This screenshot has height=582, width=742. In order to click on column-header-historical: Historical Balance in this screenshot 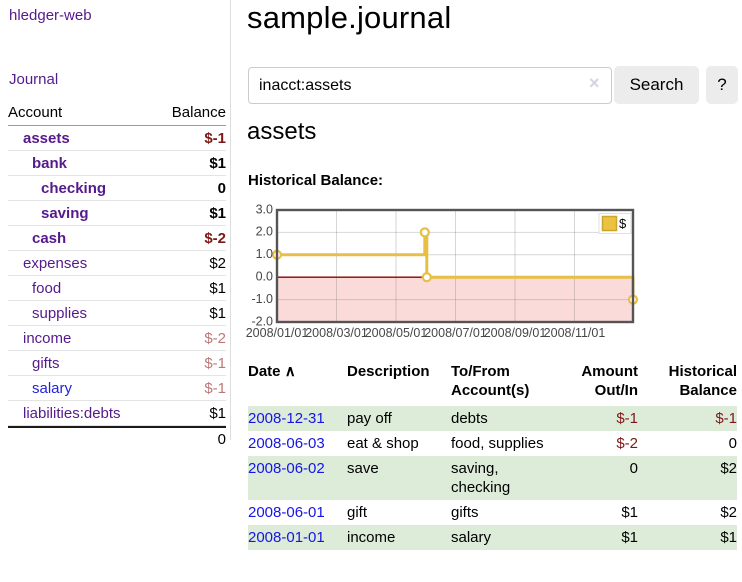, I will do `click(687, 383)`.